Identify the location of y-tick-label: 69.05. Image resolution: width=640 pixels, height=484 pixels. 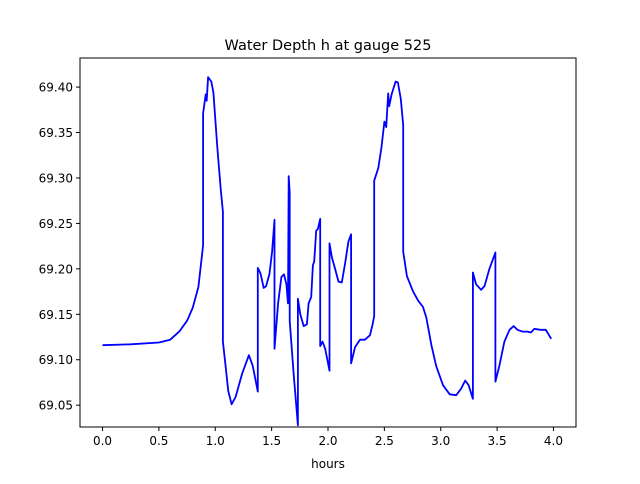
(56, 406).